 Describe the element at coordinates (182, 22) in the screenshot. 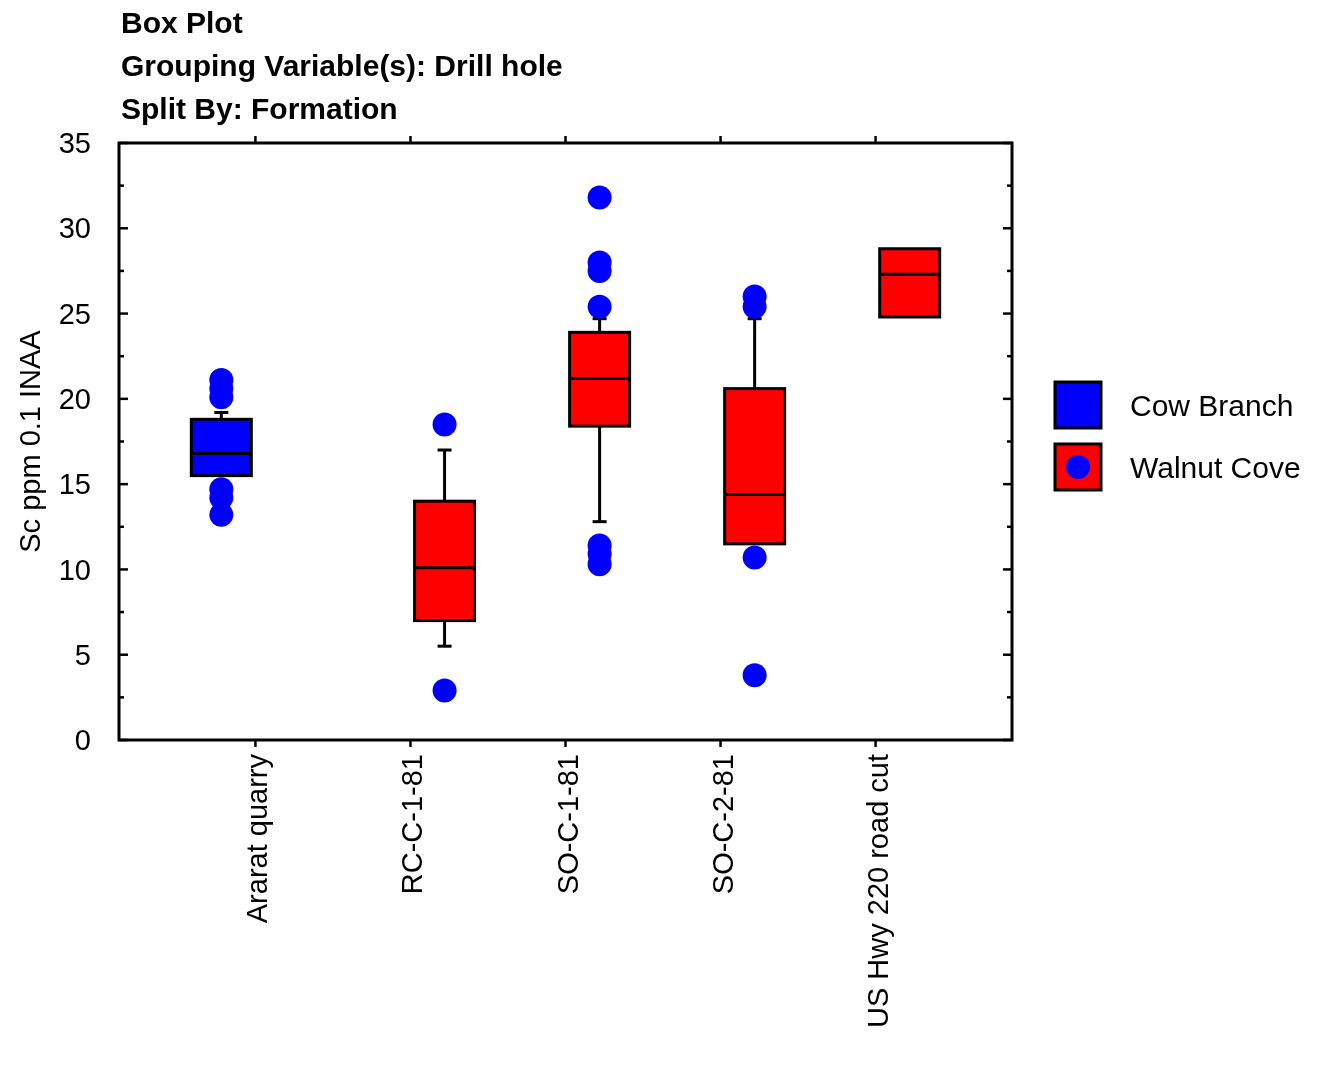

I see `chart-title: Box Plot` at that location.